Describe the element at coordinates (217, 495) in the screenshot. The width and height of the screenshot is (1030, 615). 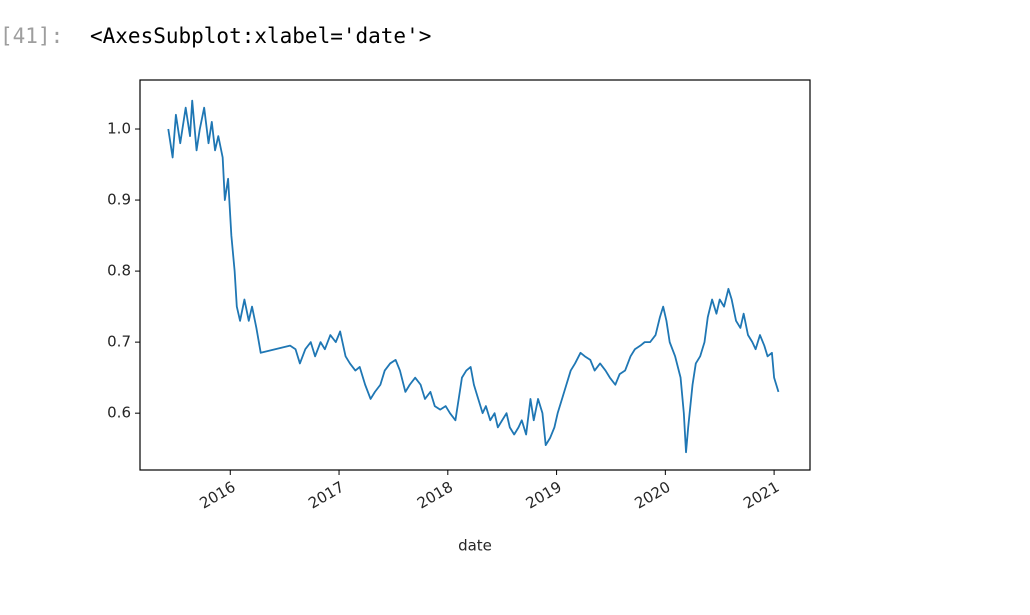
I see `x-tick-label: 2016` at that location.